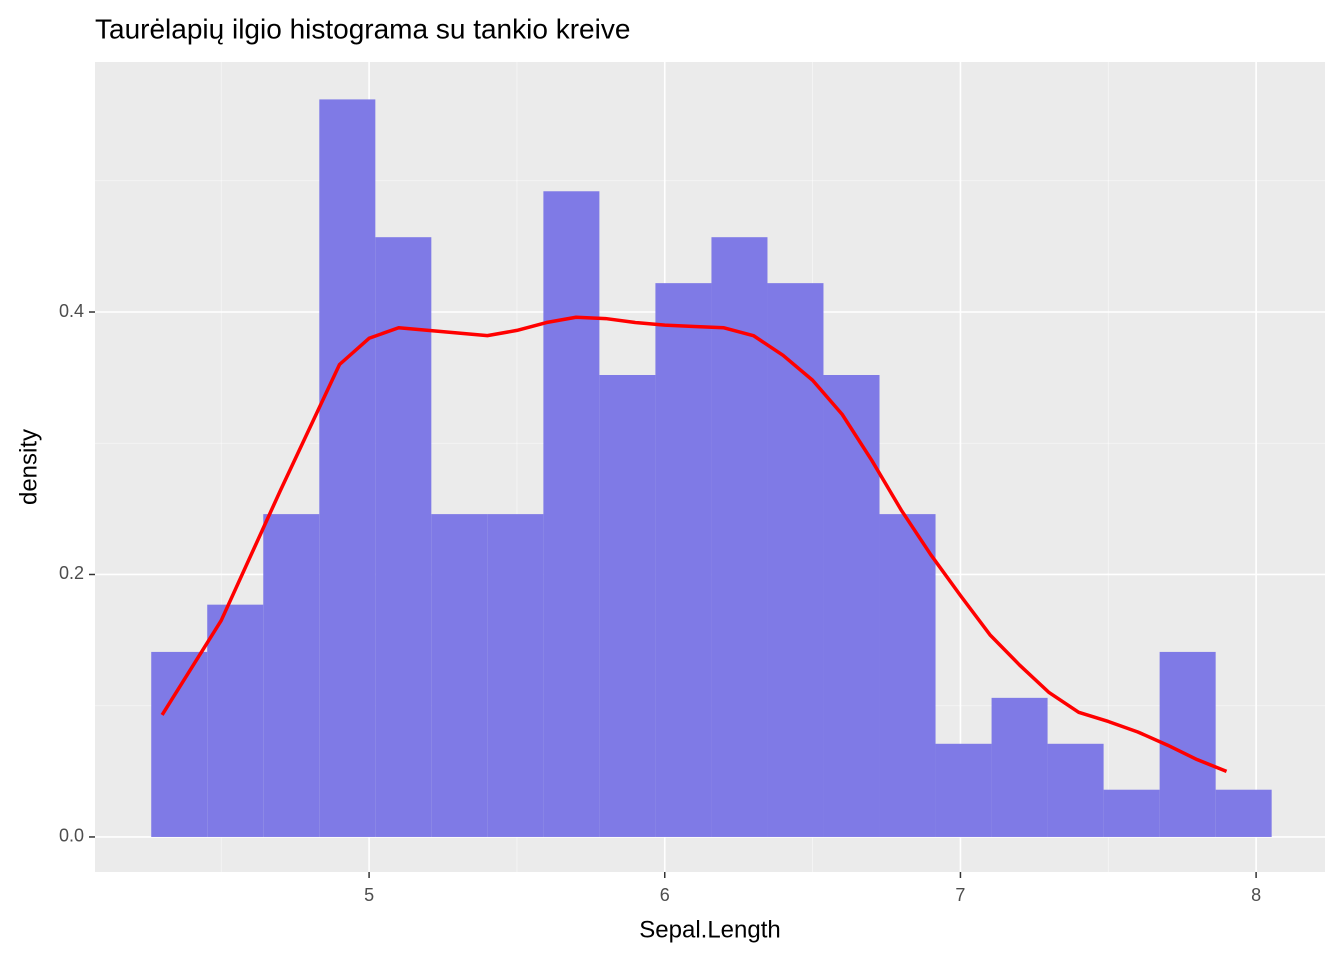  Describe the element at coordinates (28, 467) in the screenshot. I see `y-axis-title: density` at that location.